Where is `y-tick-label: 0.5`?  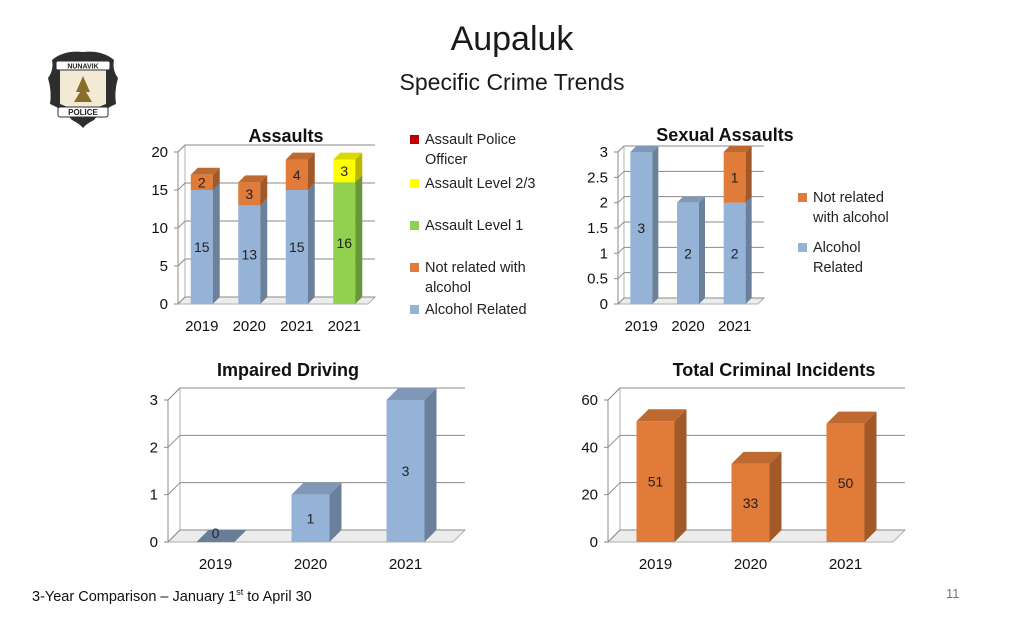
y-tick-label: 0.5 is located at coordinates (597, 279).